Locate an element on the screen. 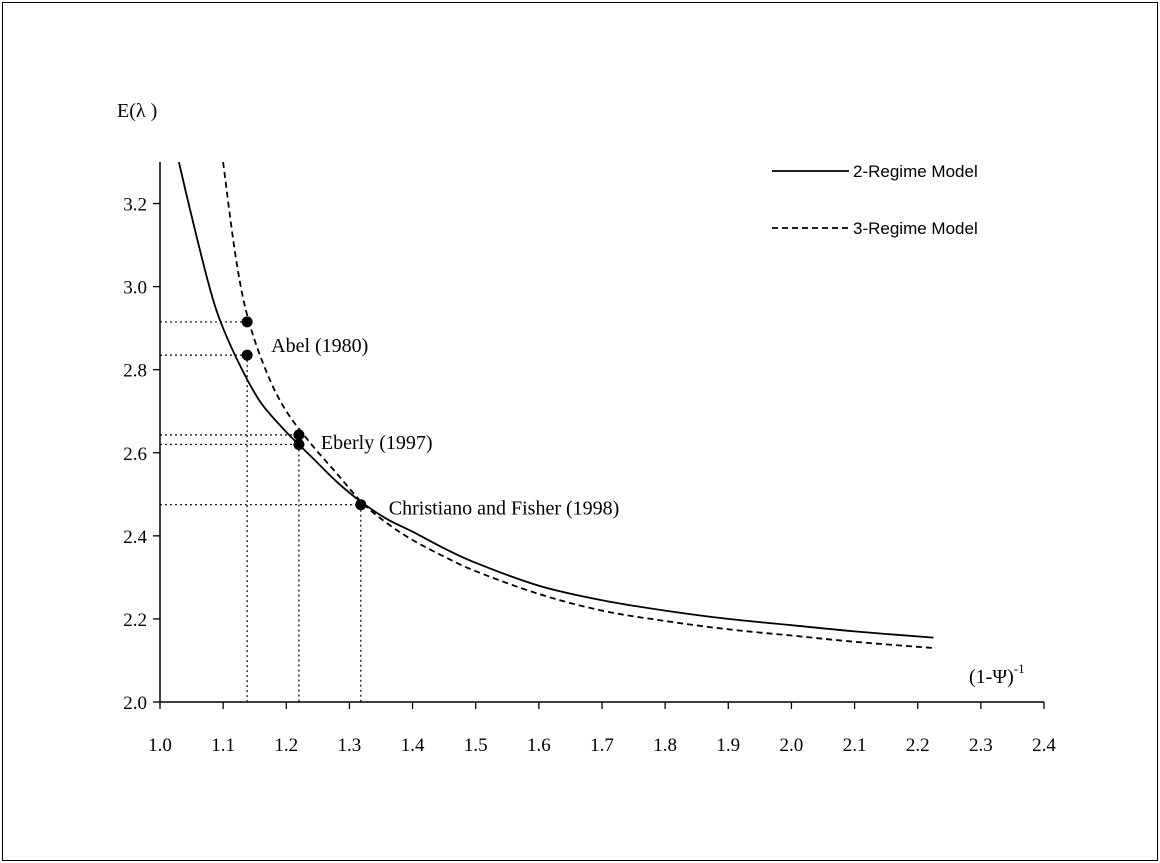  y-tick-label-3: 2.6 is located at coordinates (135, 454).